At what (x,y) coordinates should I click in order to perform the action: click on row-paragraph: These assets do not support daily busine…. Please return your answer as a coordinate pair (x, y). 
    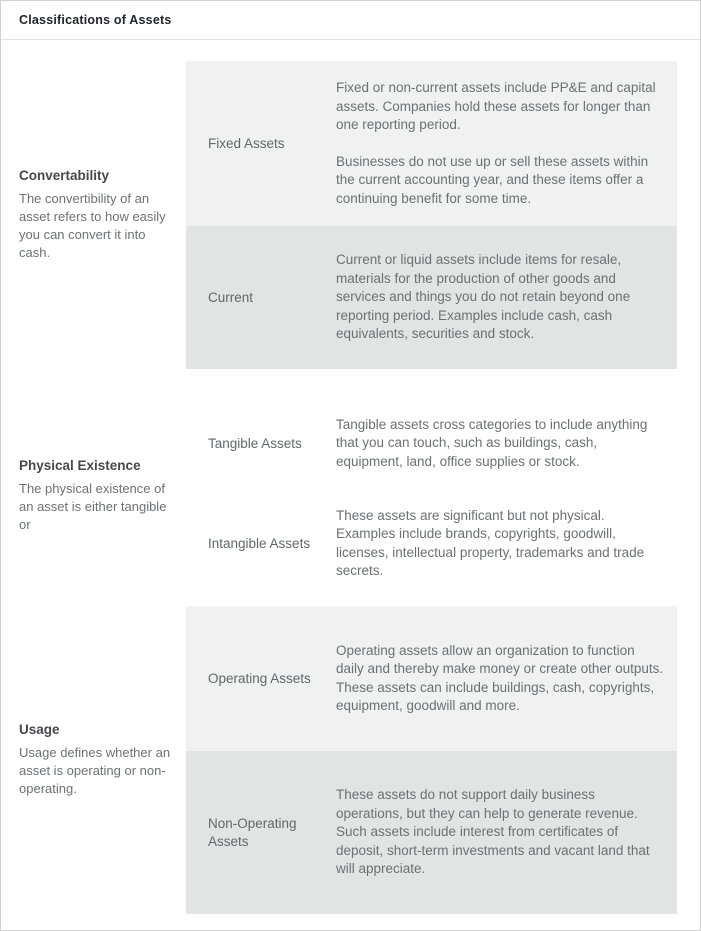
    Looking at the image, I should click on (493, 832).